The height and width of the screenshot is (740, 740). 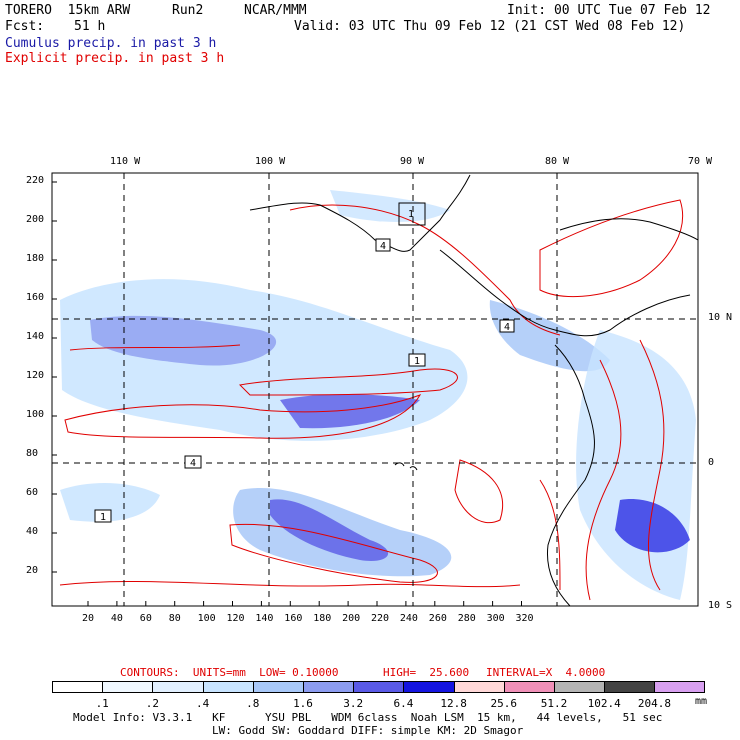 What do you see at coordinates (229, 672) in the screenshot?
I see `contour-units: CONTOURS: UNITS=mm LOW= 0.10000` at bounding box center [229, 672].